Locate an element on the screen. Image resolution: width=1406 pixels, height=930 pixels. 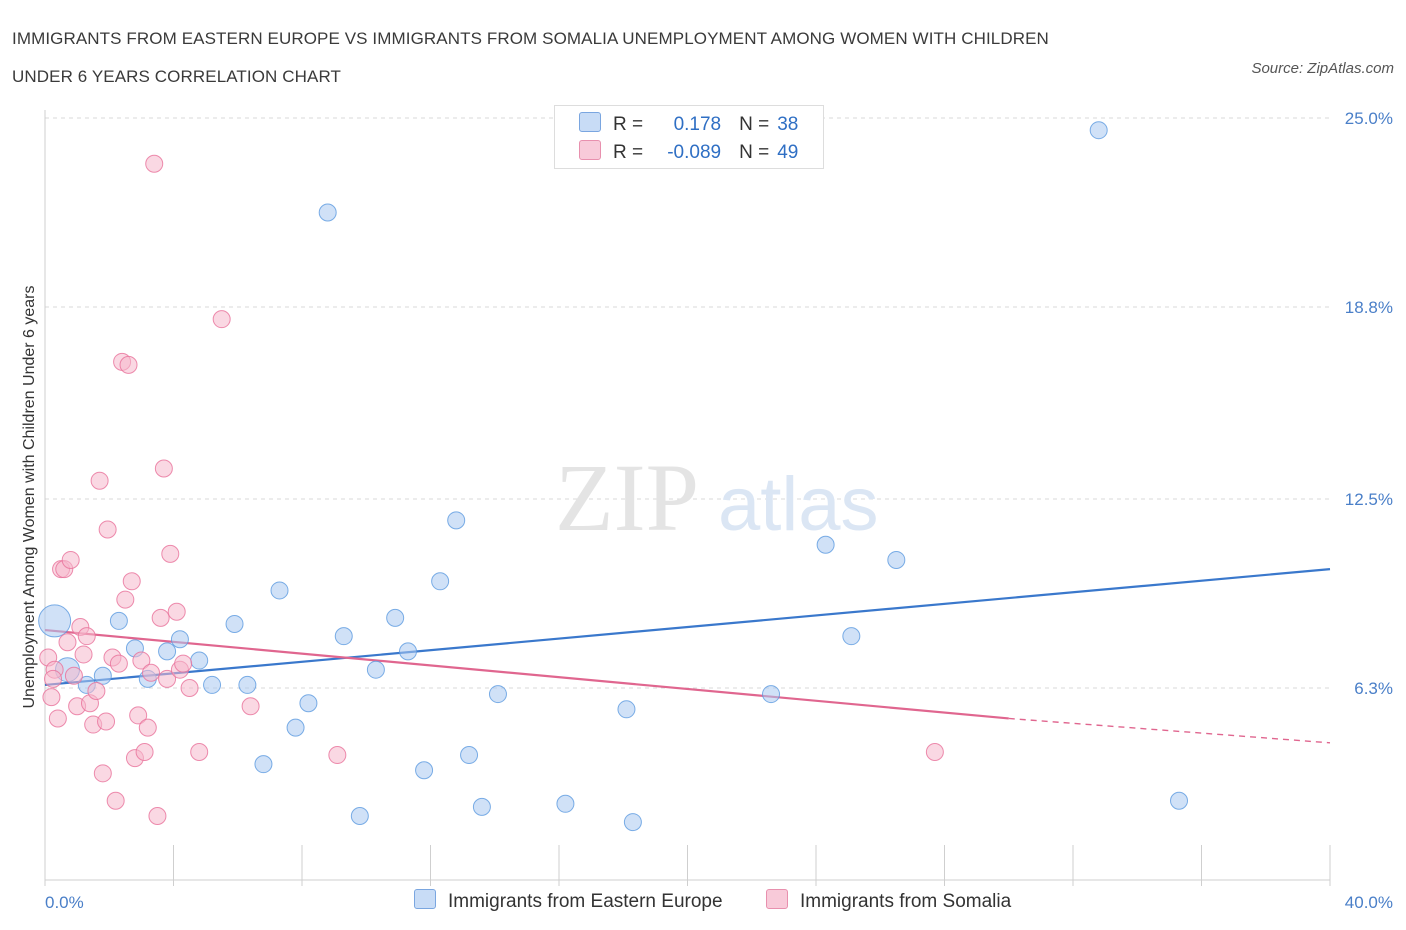
bottom-legend-somalia: Immigrants from Somalia is located at coordinates (888, 901).